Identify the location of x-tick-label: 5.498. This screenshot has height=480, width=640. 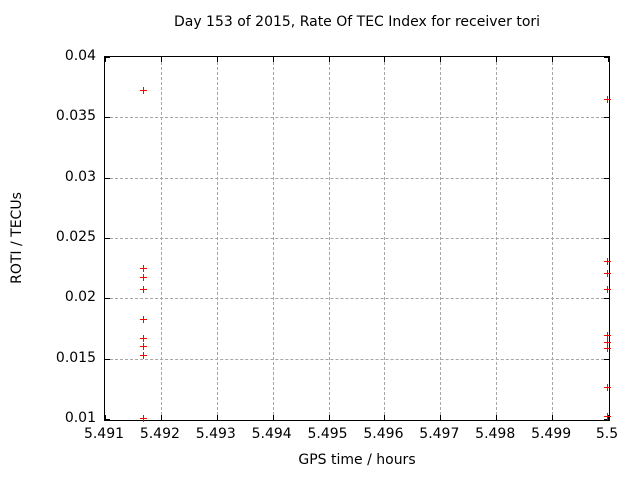
(495, 434).